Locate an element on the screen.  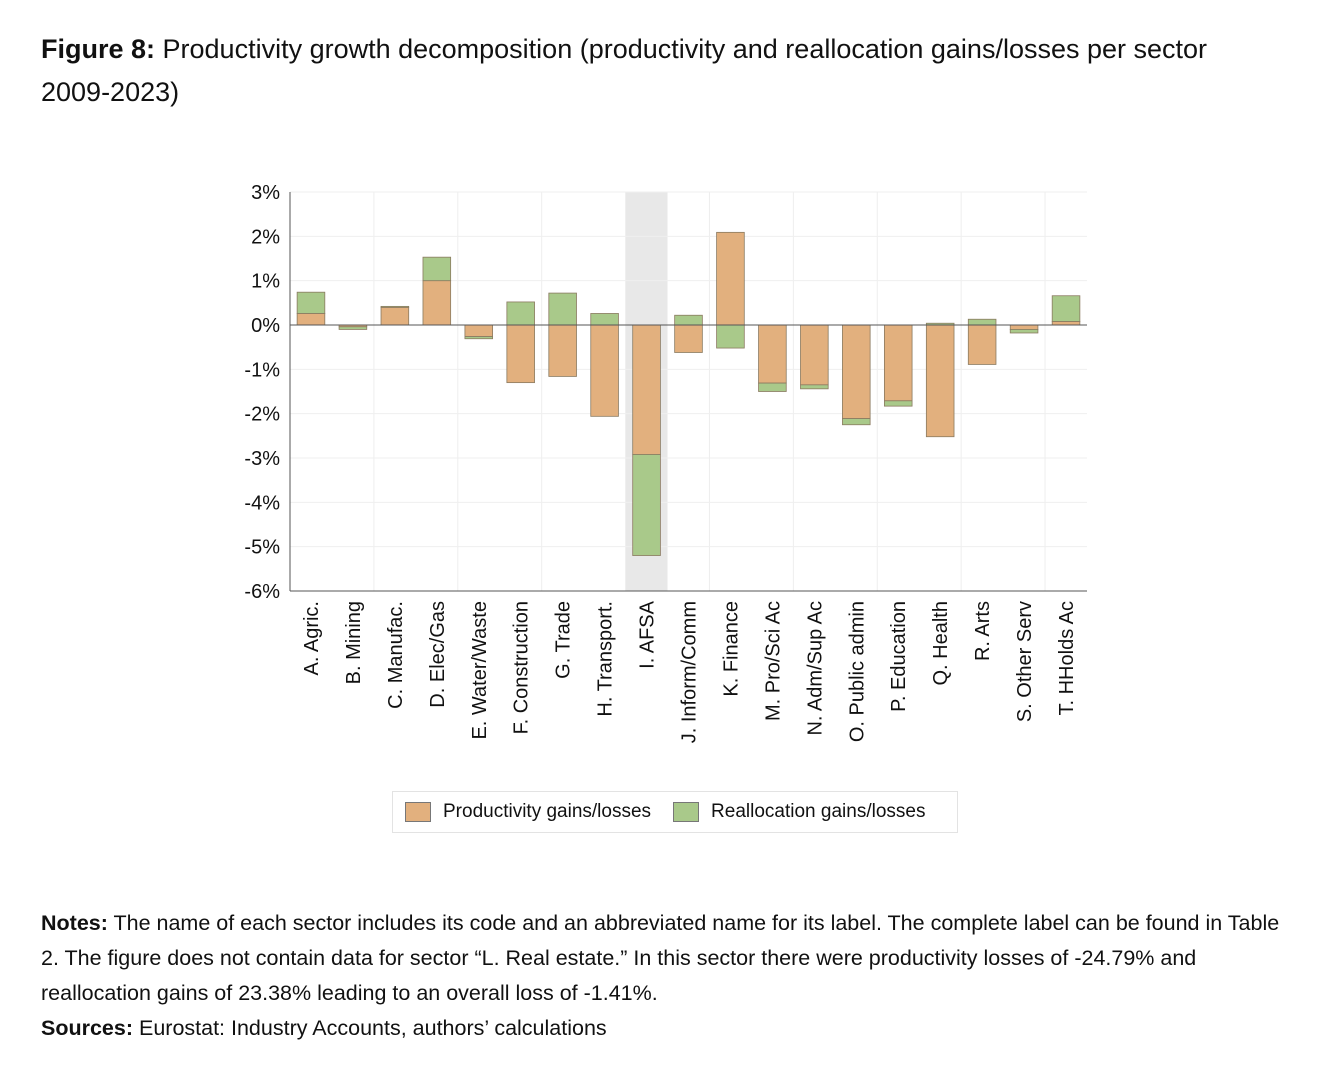
y-tick-label: -1% is located at coordinates (262, 370).